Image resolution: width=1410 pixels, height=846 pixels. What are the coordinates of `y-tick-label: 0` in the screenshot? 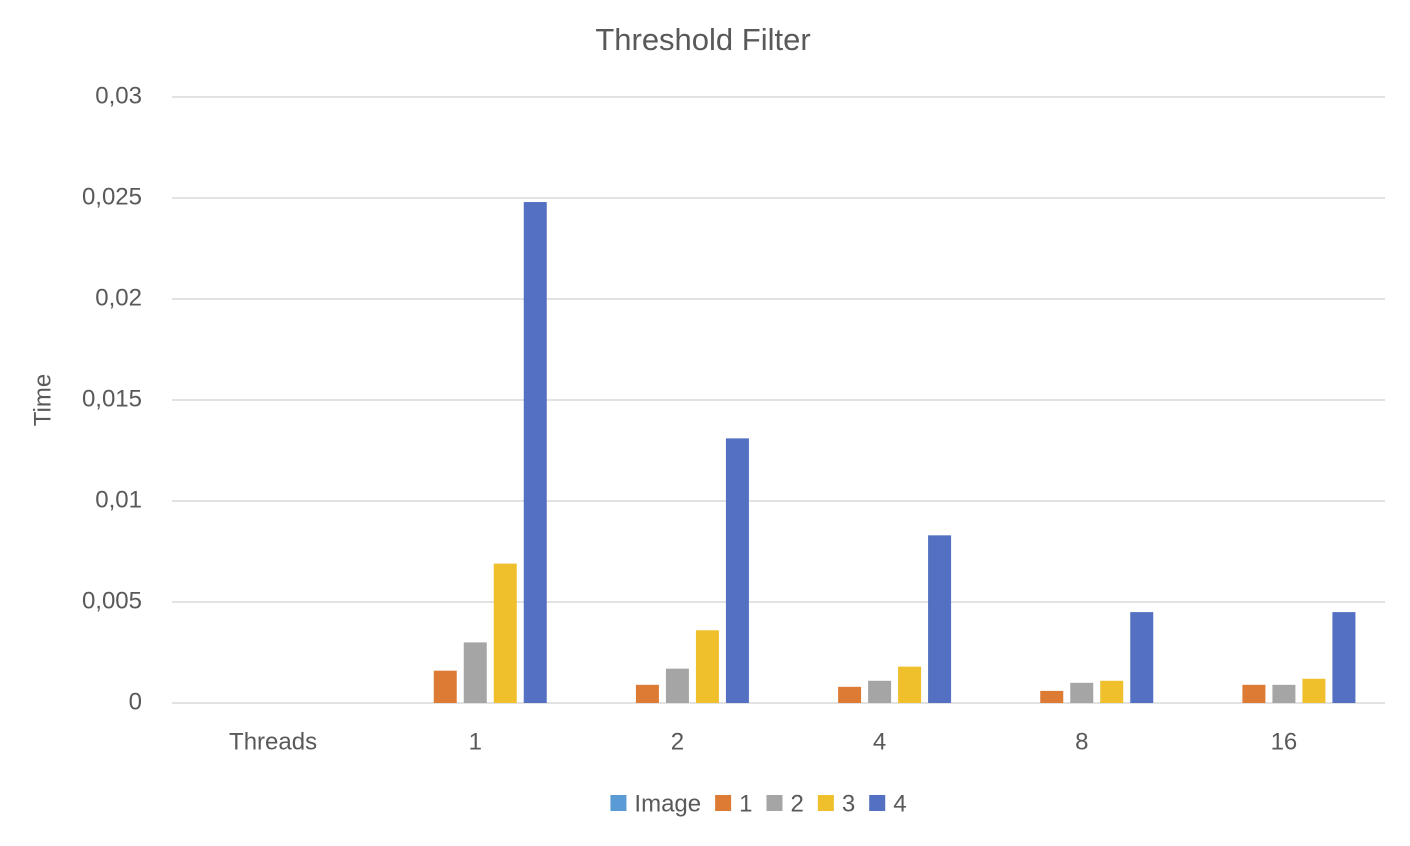 It's located at (135, 701).